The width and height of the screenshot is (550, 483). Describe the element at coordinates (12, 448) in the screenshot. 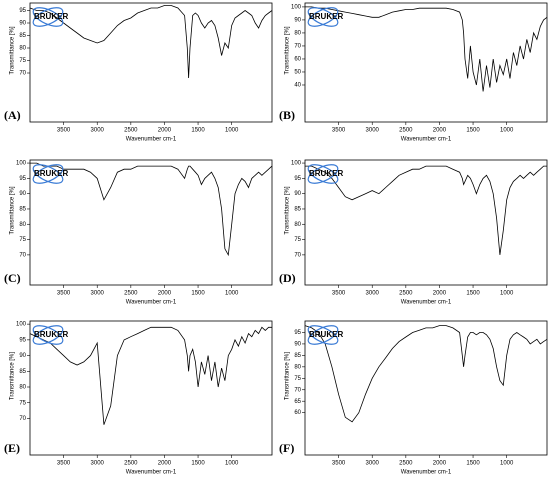

I see `panel-label: (E)` at that location.